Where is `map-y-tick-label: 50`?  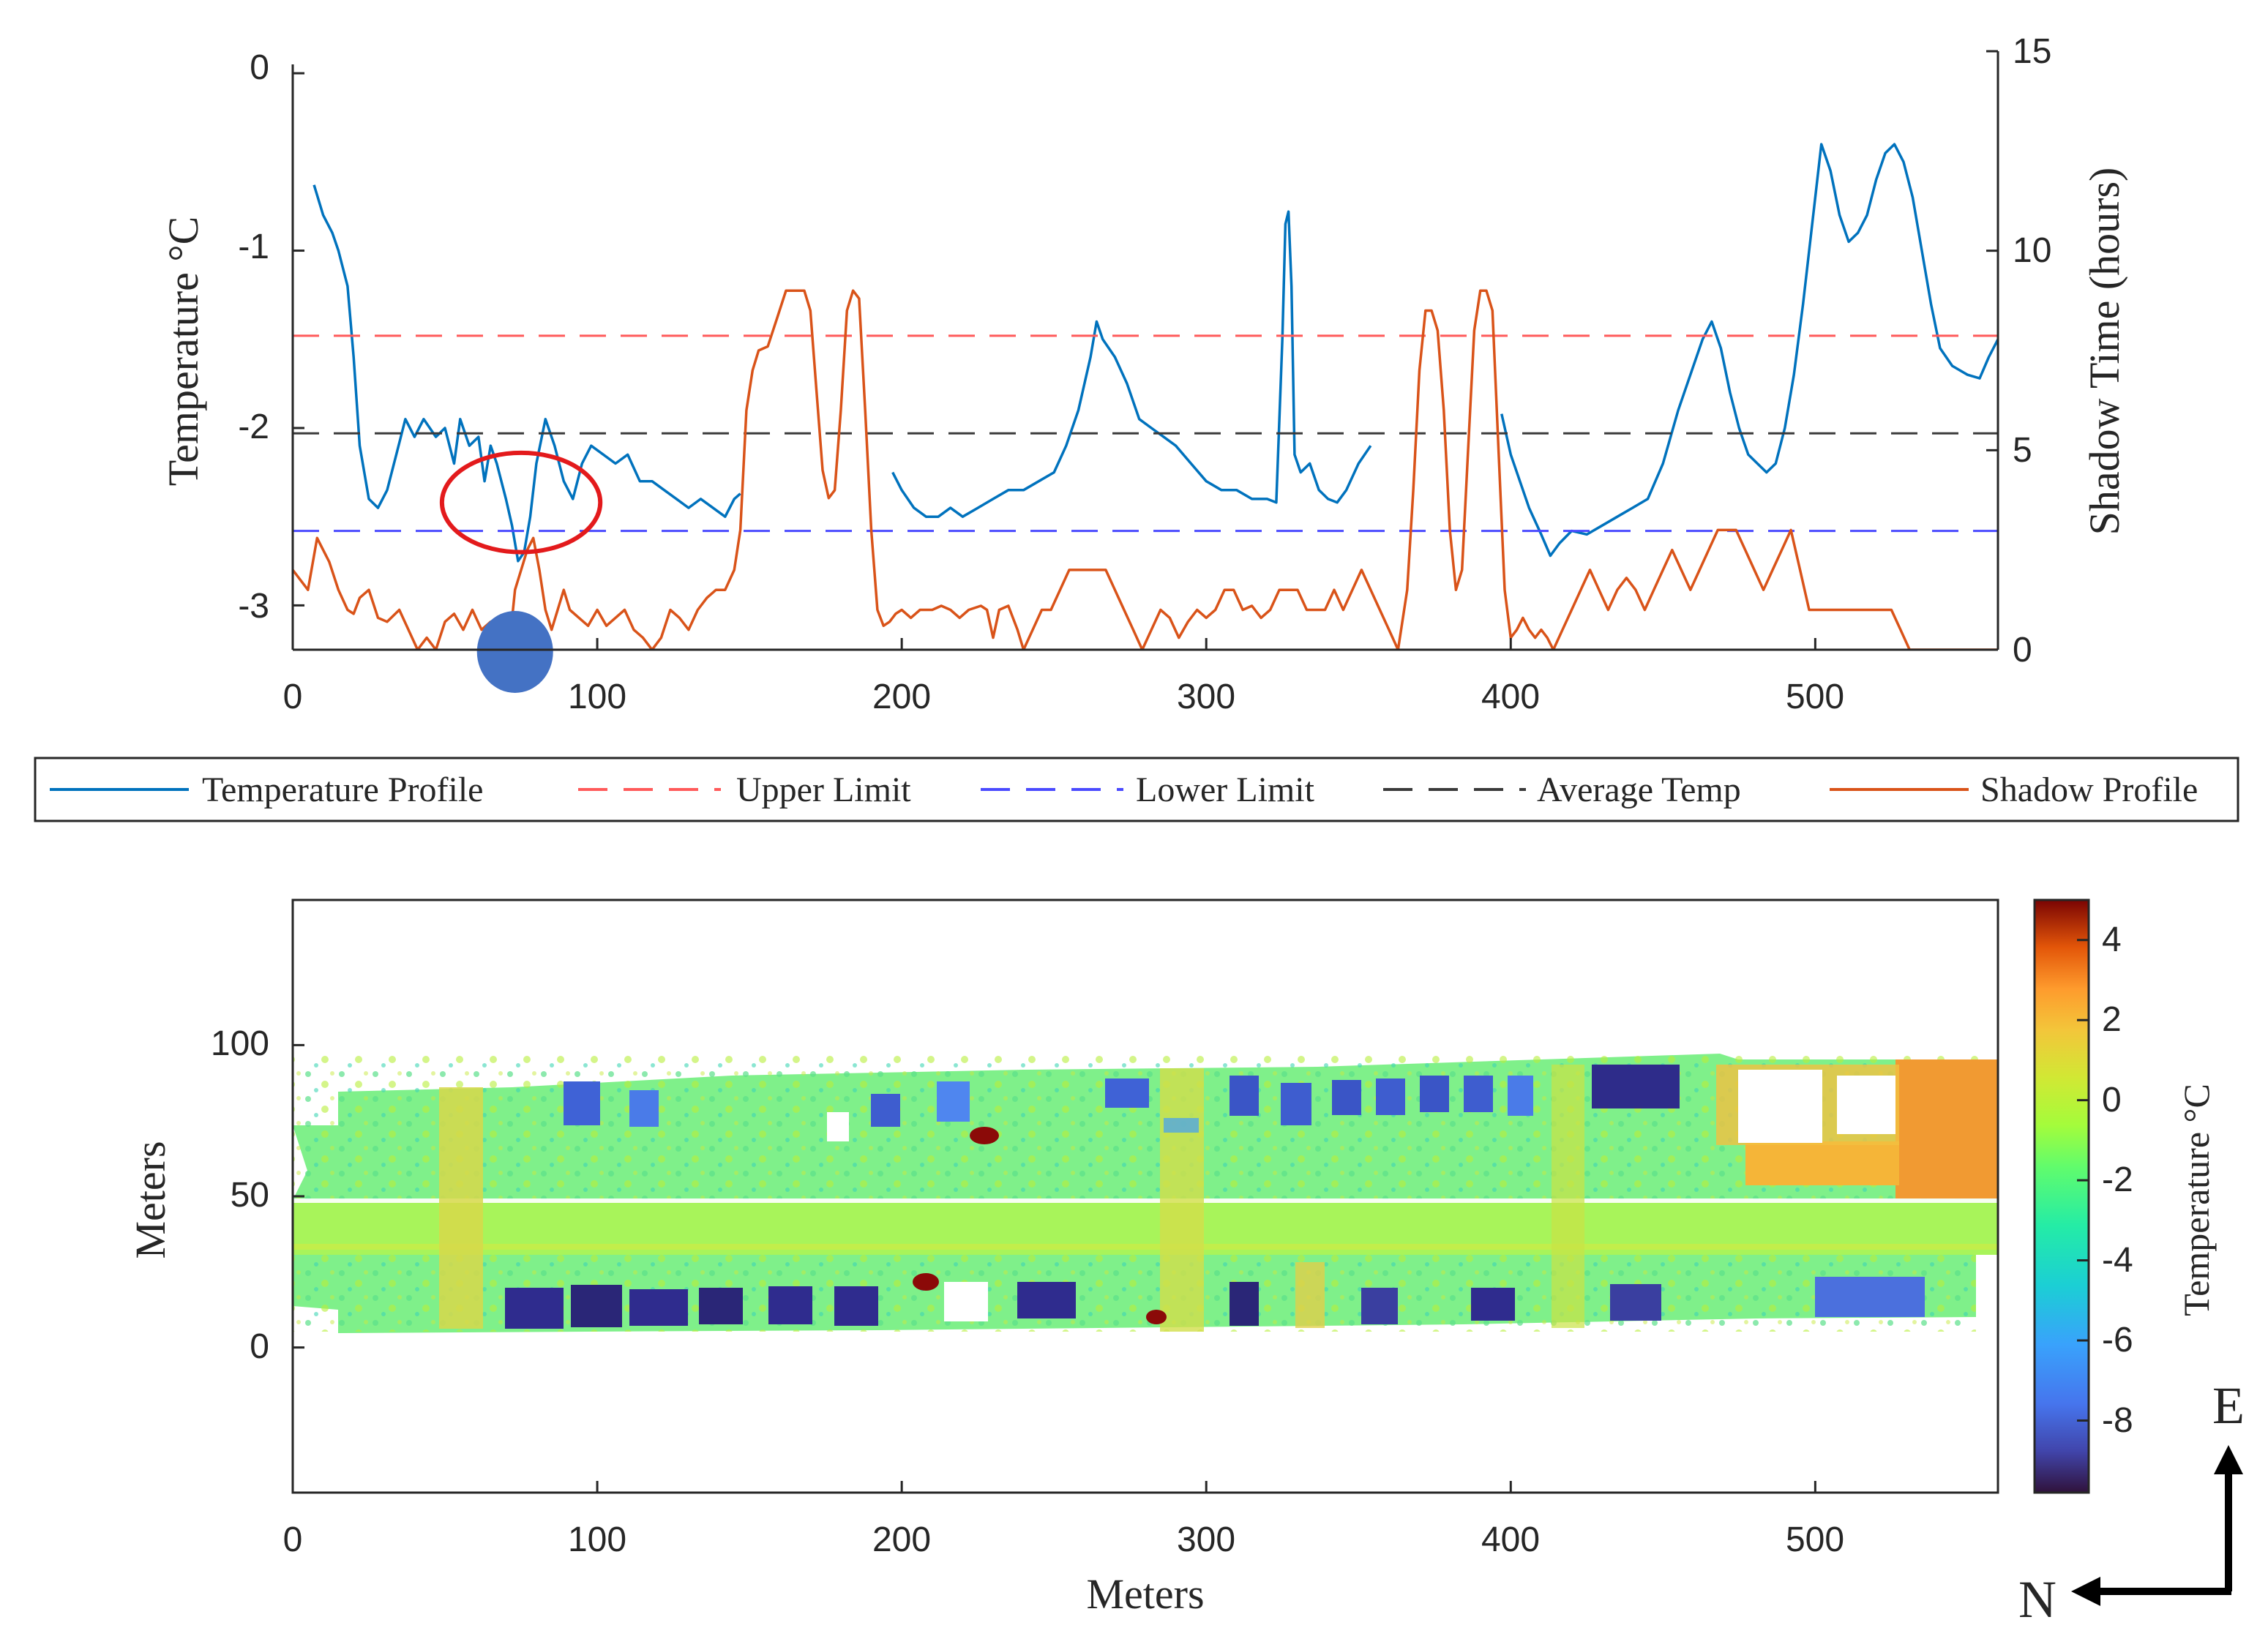 map-y-tick-label: 50 is located at coordinates (250, 1195).